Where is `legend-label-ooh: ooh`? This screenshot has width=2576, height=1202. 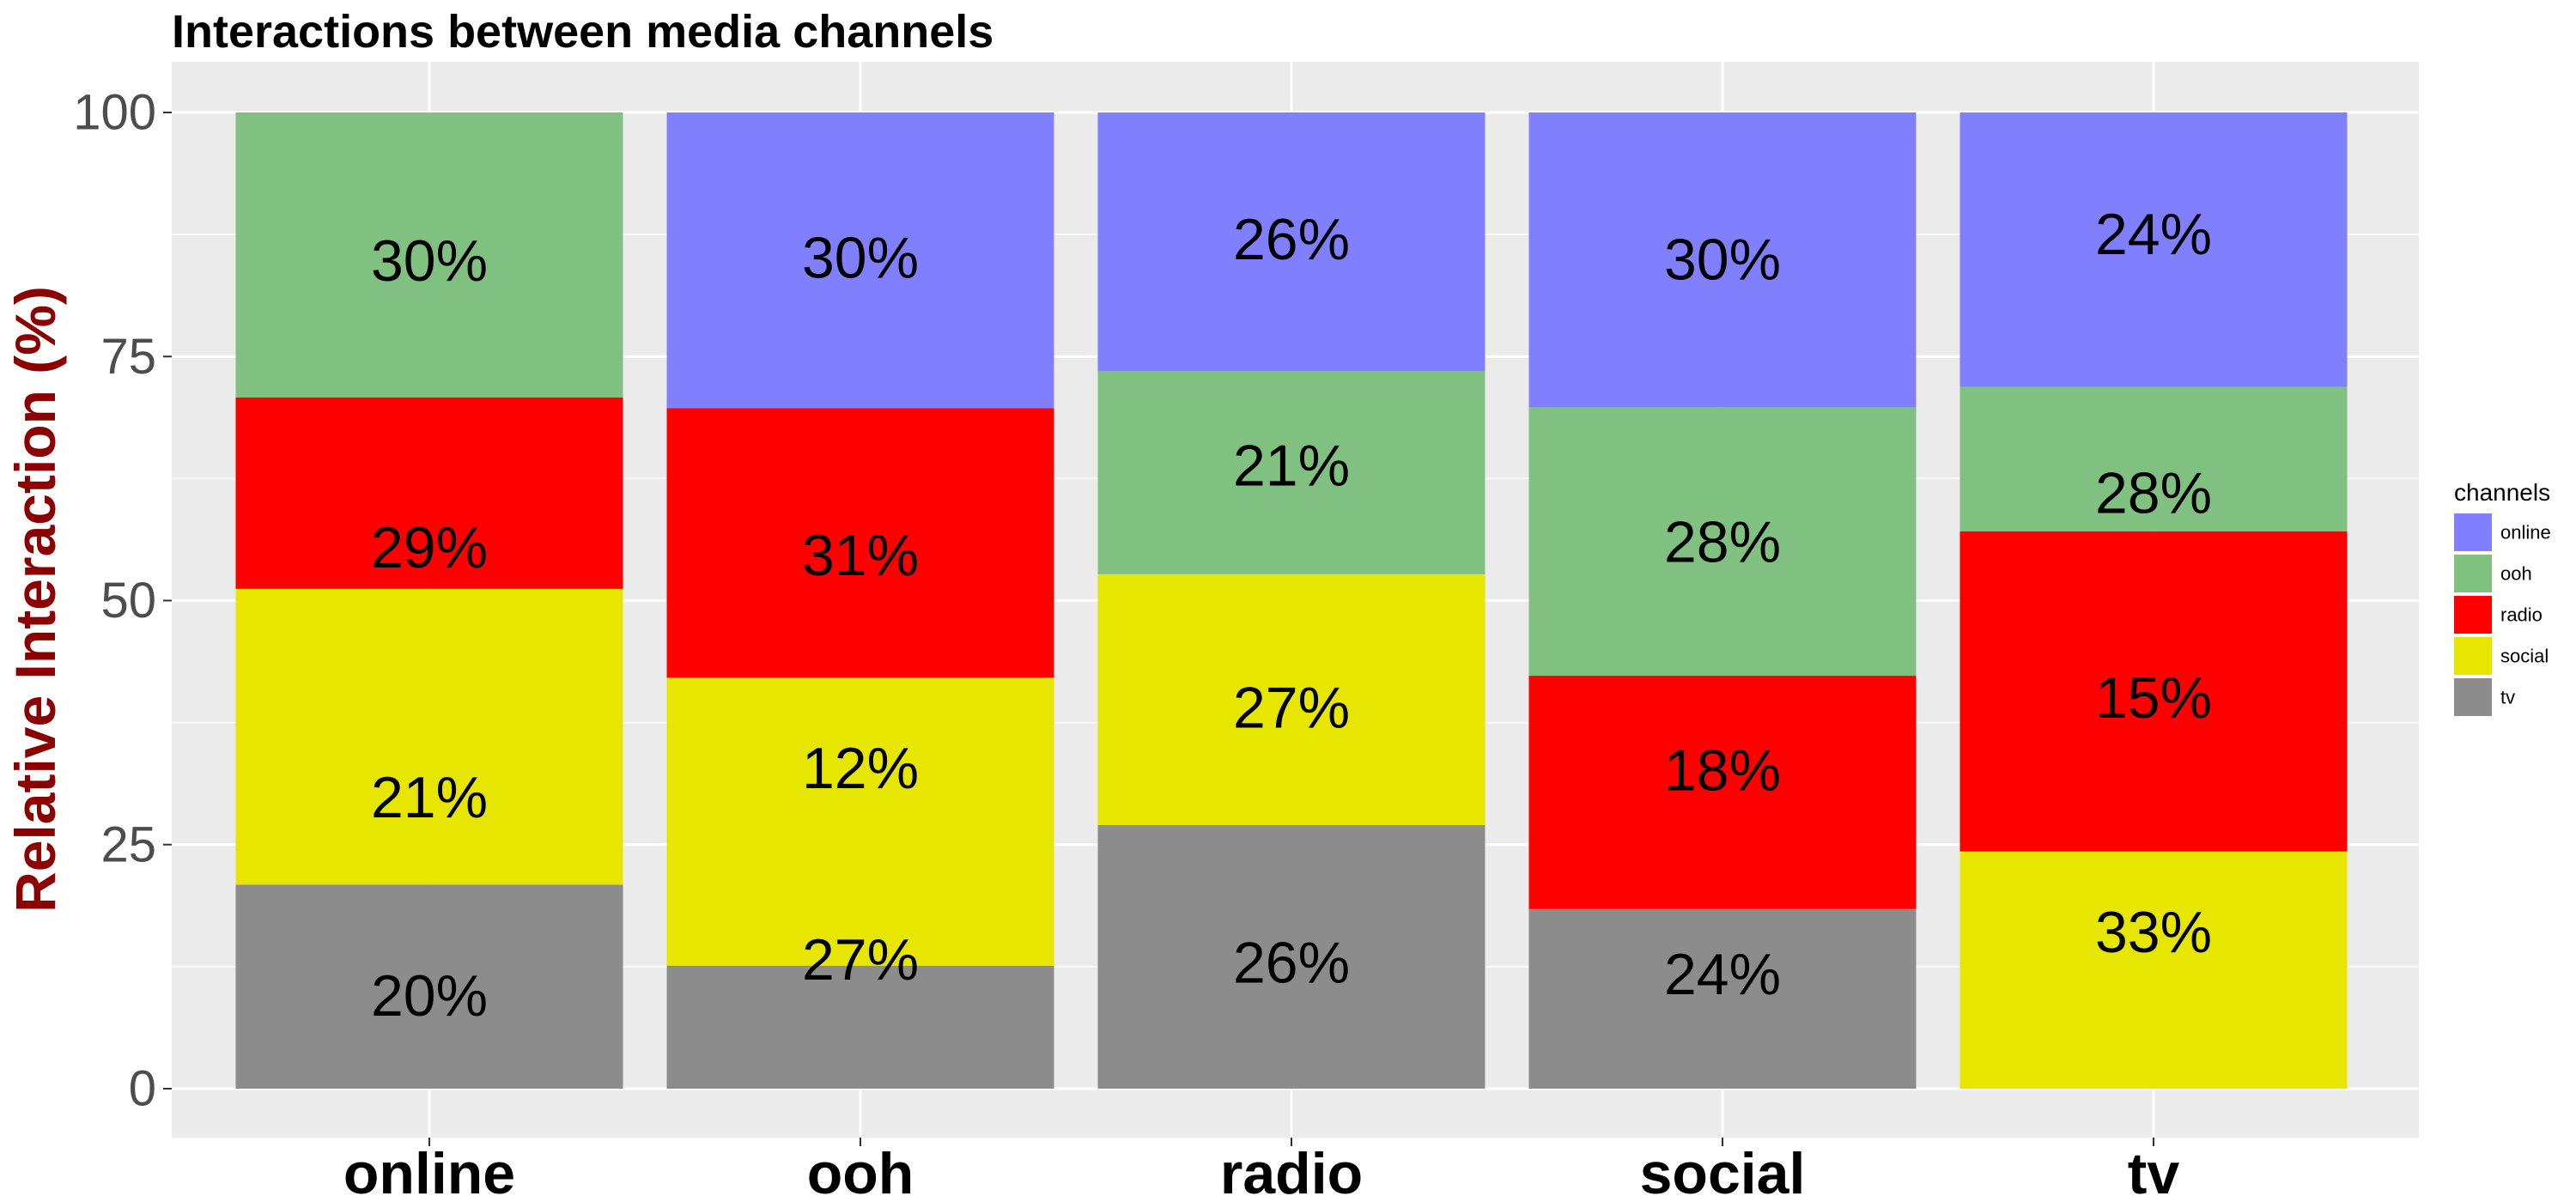 legend-label-ooh: ooh is located at coordinates (2516, 574).